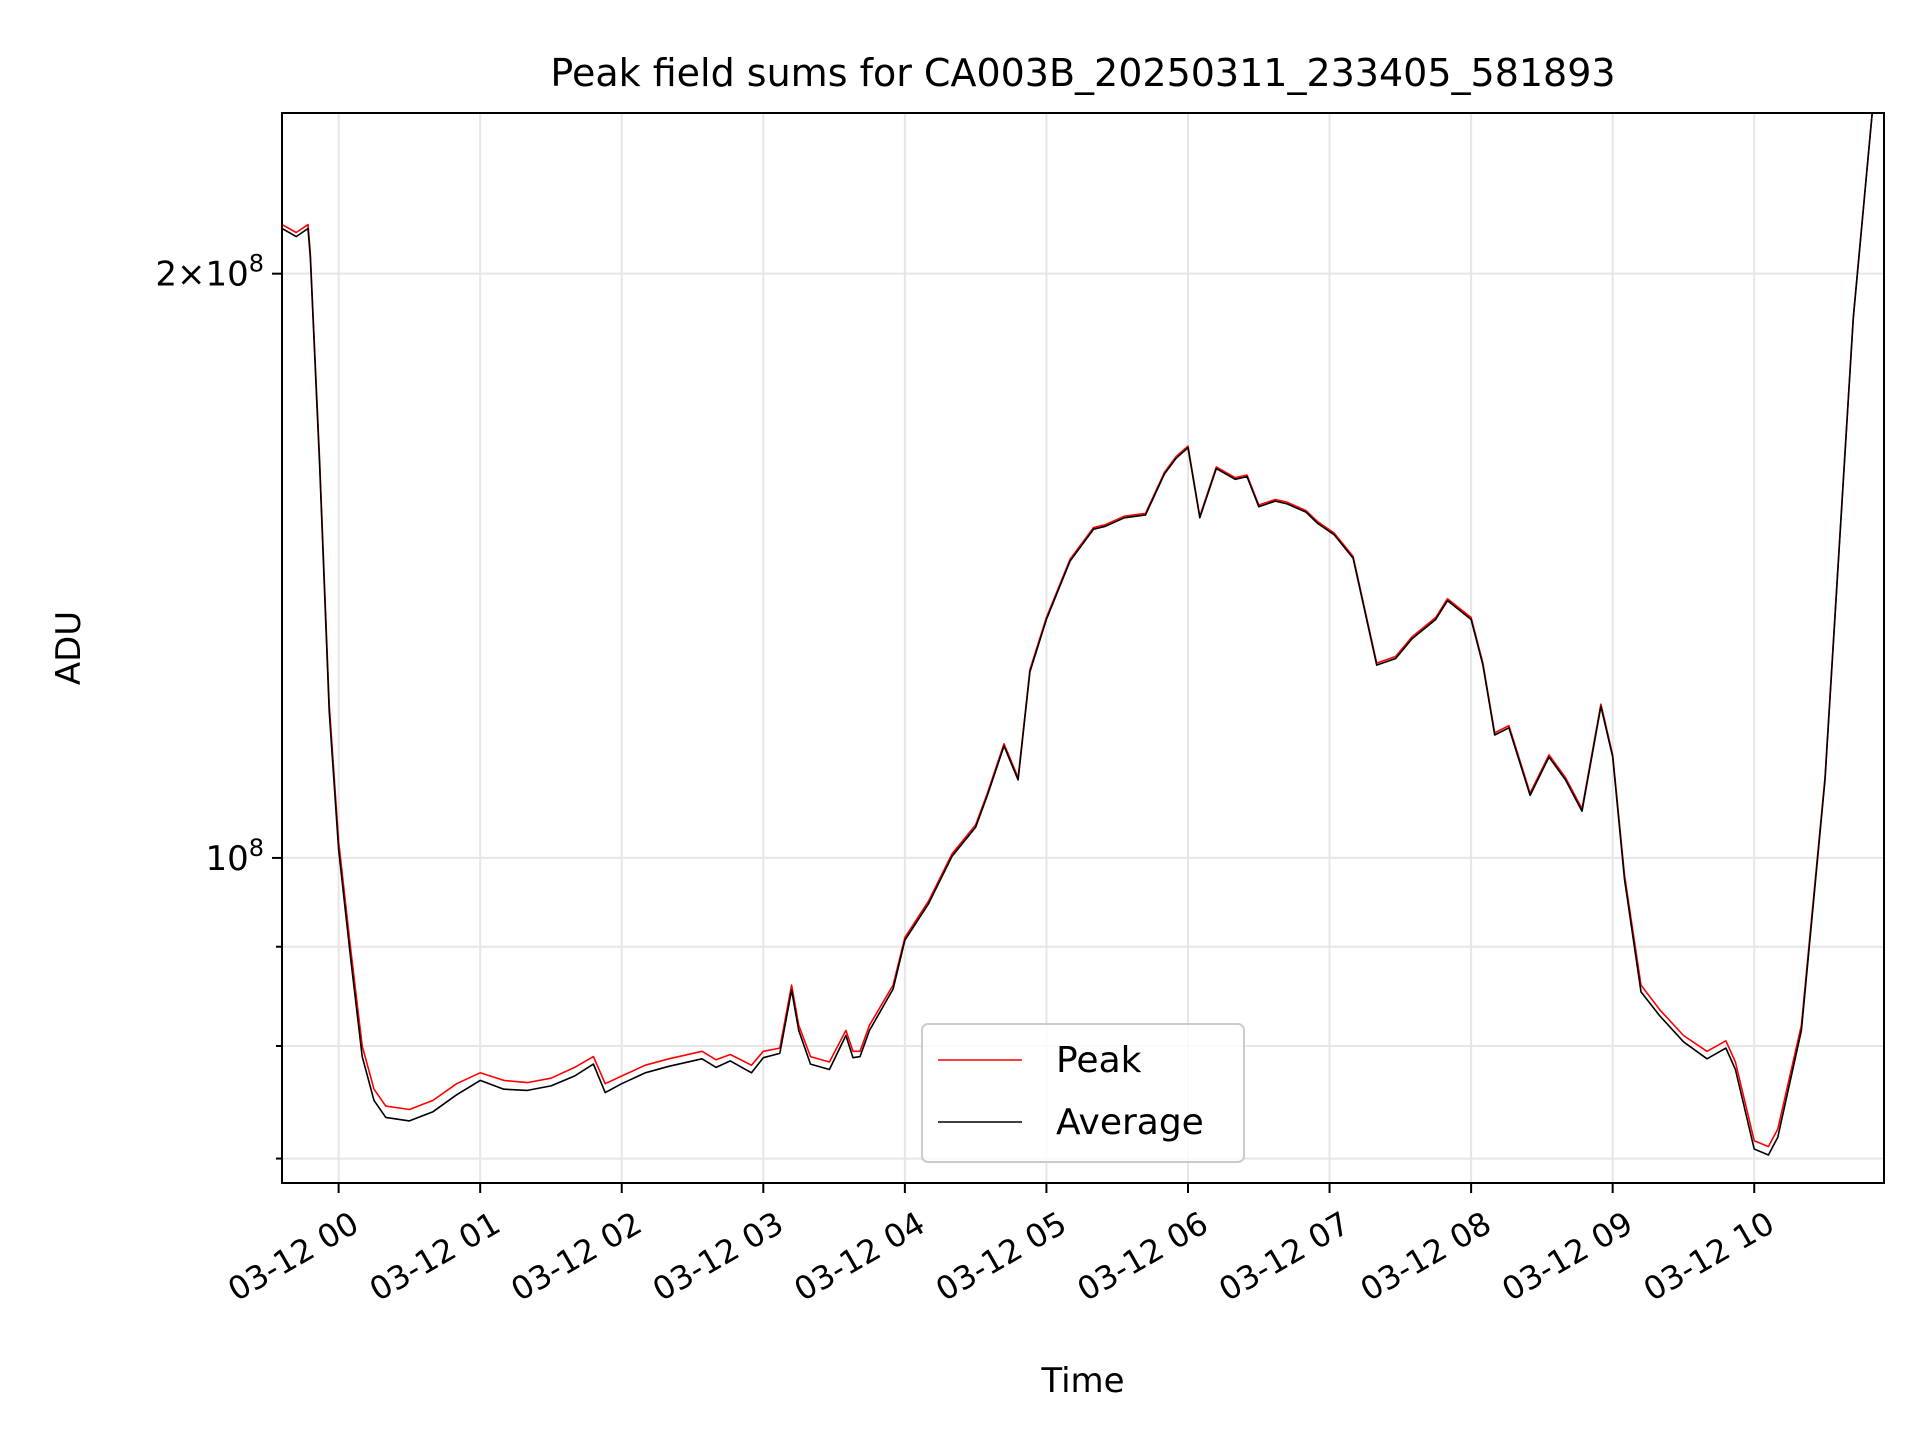 The width and height of the screenshot is (1920, 1440). Describe the element at coordinates (69, 648) in the screenshot. I see `y-axis-label: ADU` at that location.